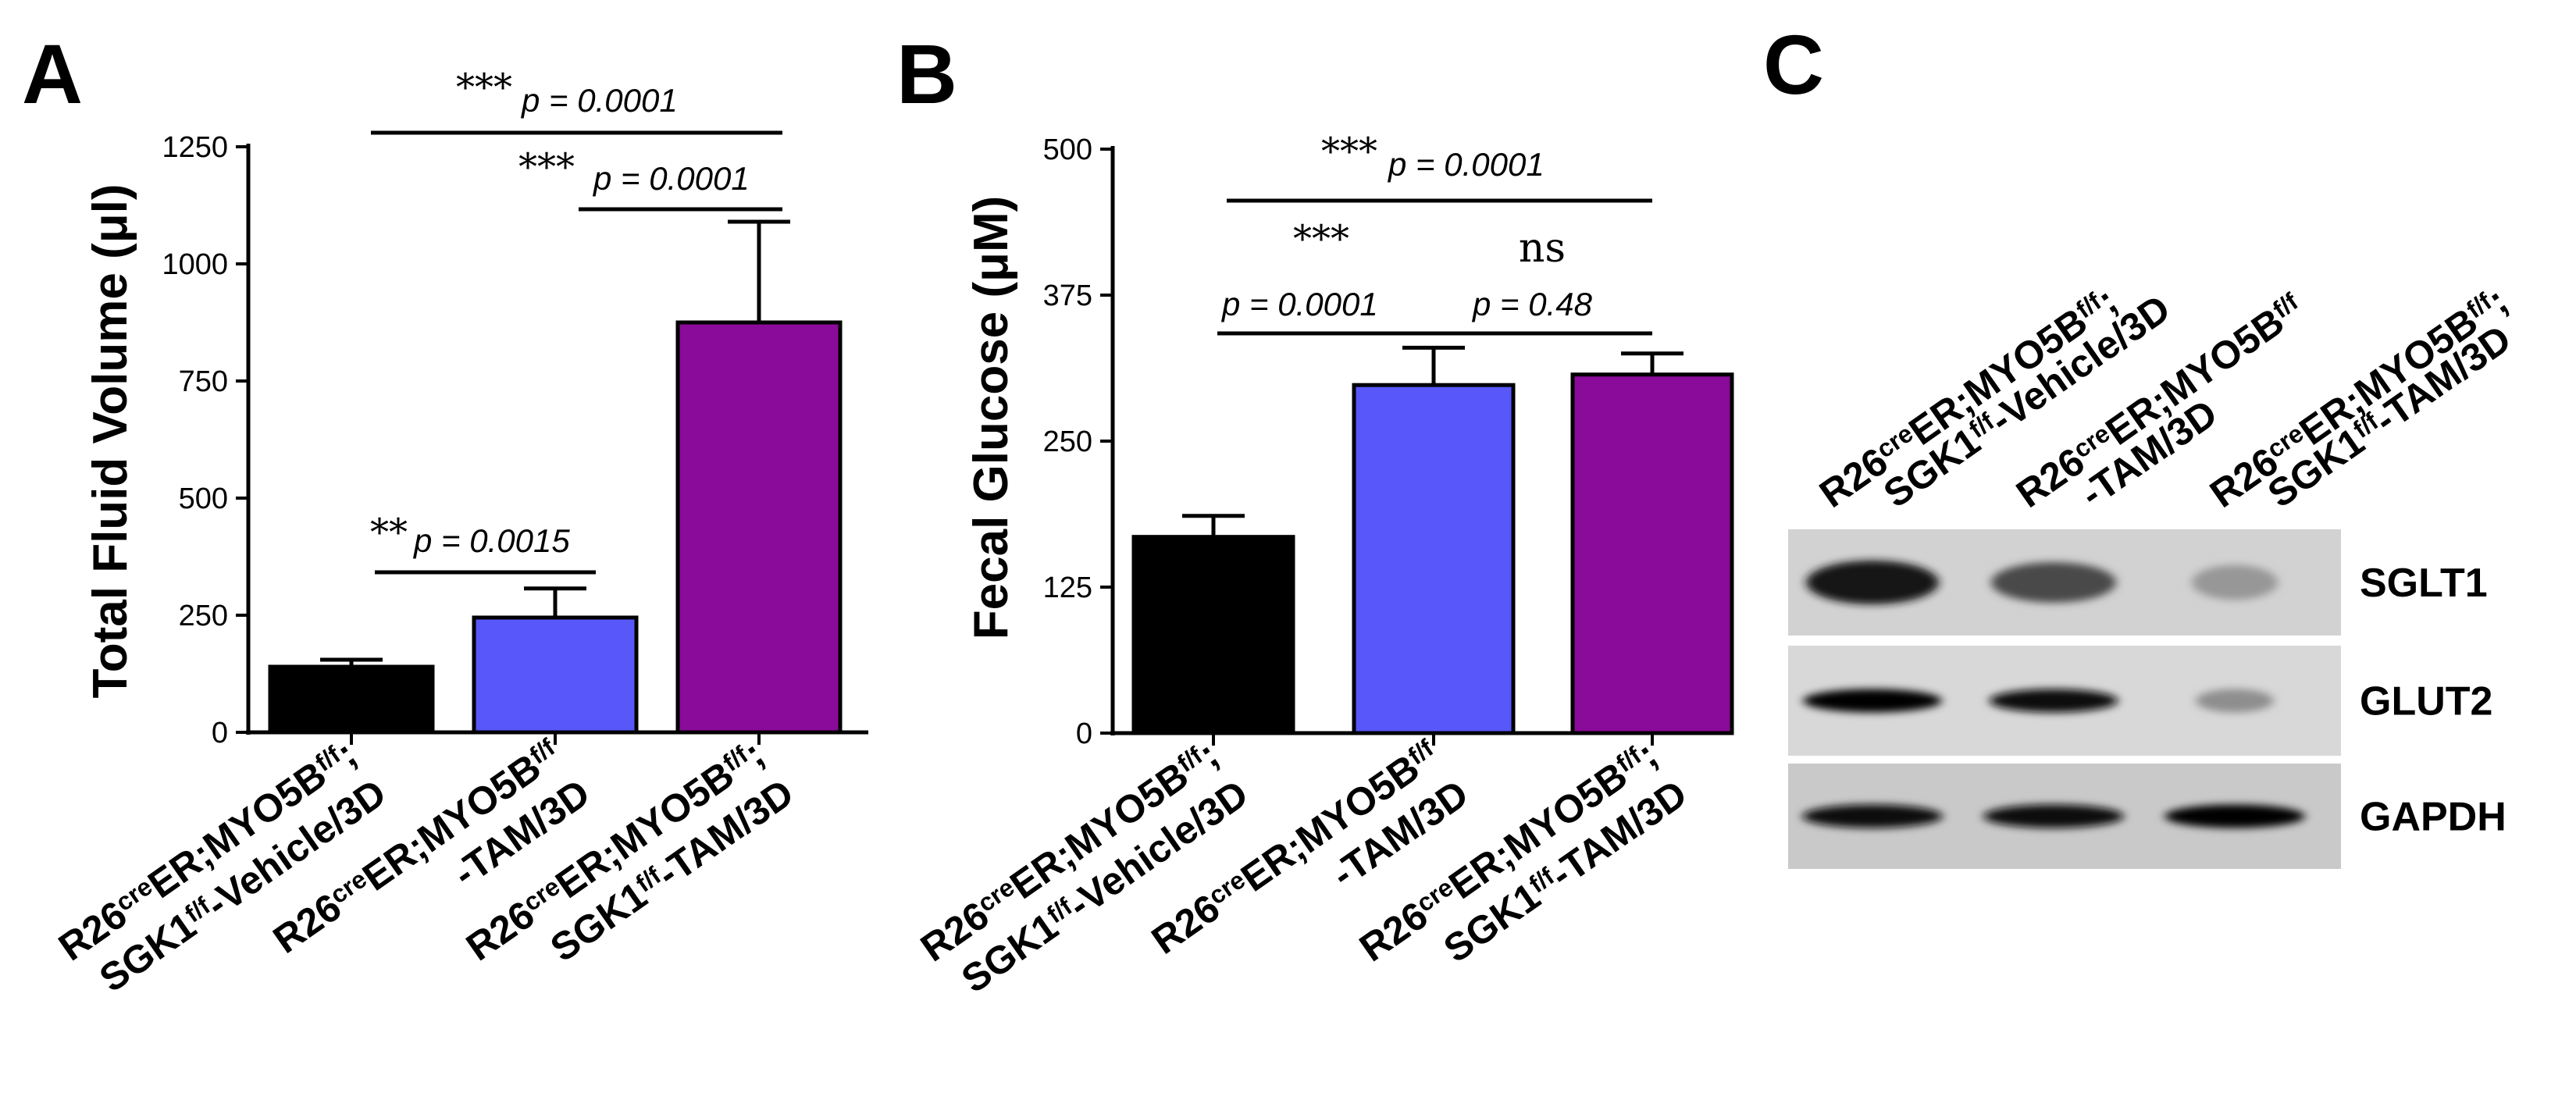 The width and height of the screenshot is (2576, 1118). I want to click on chart-a-ytick-label: 500, so click(204, 498).